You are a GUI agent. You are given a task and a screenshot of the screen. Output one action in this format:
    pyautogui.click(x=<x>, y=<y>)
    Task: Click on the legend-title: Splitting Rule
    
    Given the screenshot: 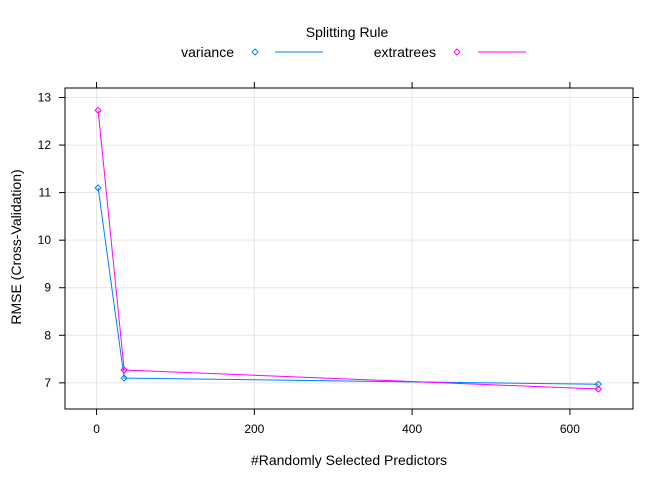 What is the action you would take?
    pyautogui.click(x=347, y=32)
    